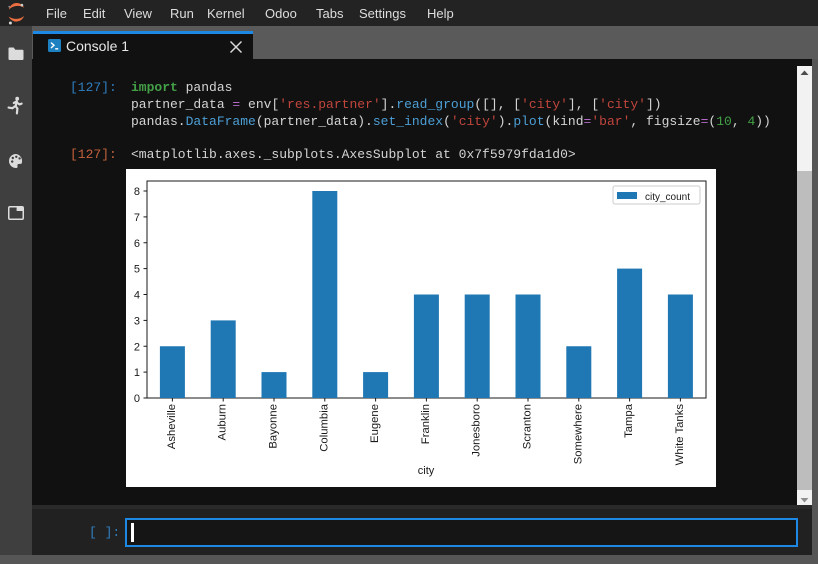  I want to click on svg-text: Somewhere, so click(578, 434).